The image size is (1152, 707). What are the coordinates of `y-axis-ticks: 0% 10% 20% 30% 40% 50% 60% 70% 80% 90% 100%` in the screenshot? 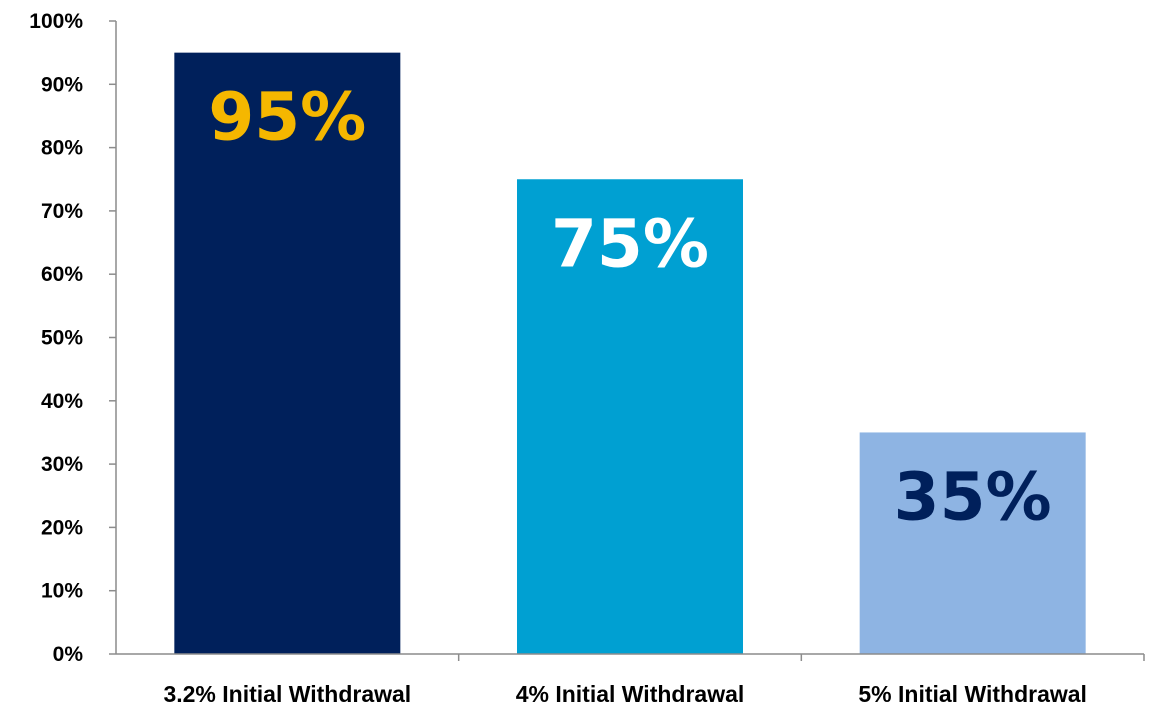 It's located at (72, 338).